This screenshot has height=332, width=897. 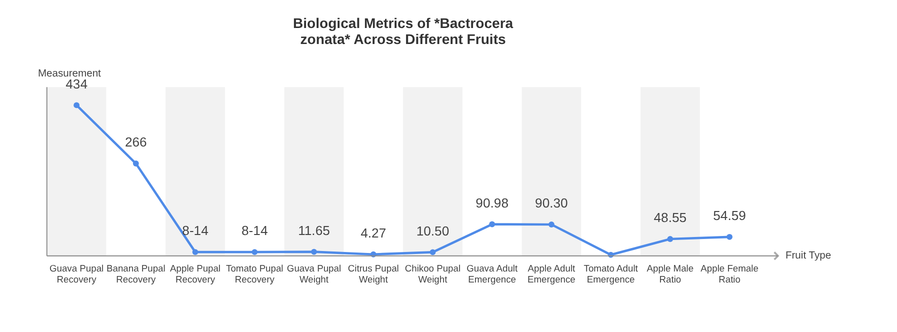 I want to click on text: Biological Metrics of *Bactrocera, so click(x=403, y=23).